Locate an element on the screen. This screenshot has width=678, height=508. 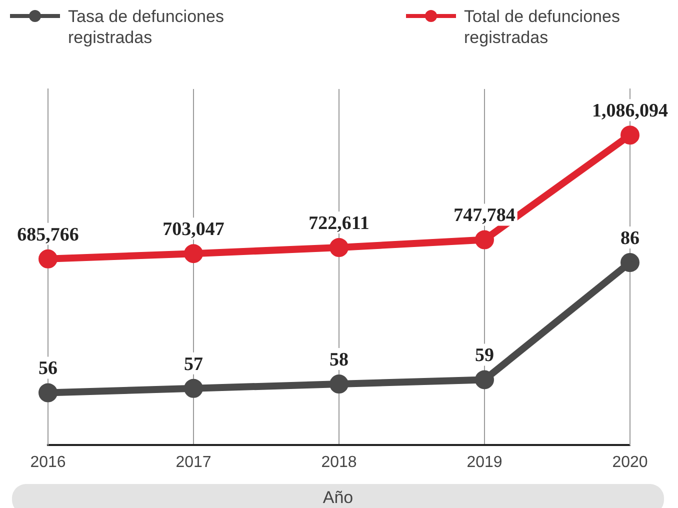
data-label: 747,784 is located at coordinates (485, 215).